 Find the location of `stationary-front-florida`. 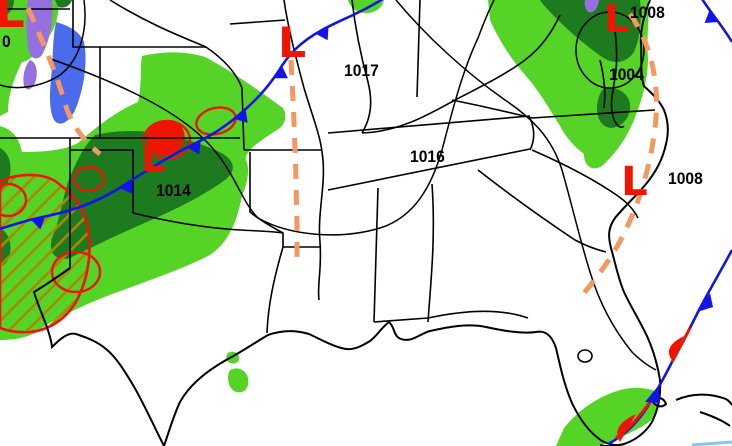

stationary-front-florida is located at coordinates (669, 347).